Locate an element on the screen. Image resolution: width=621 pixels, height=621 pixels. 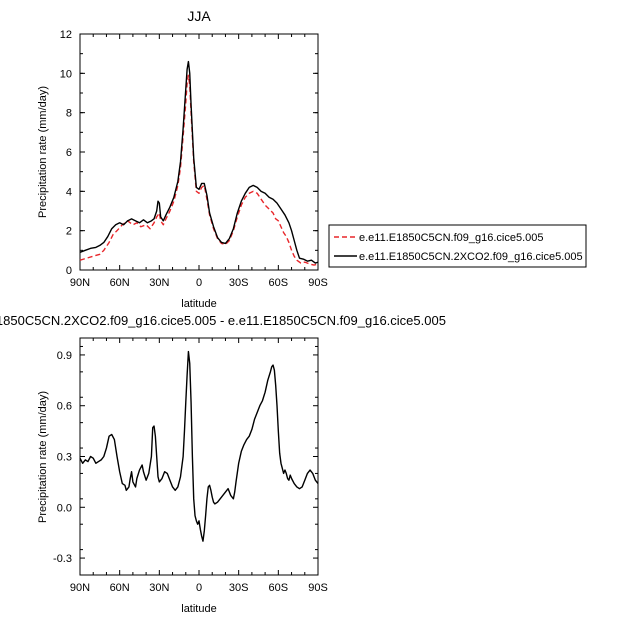
bottom-chart-y-axis-label: Precipitation rate (mm/day) is located at coordinates (43, 457).